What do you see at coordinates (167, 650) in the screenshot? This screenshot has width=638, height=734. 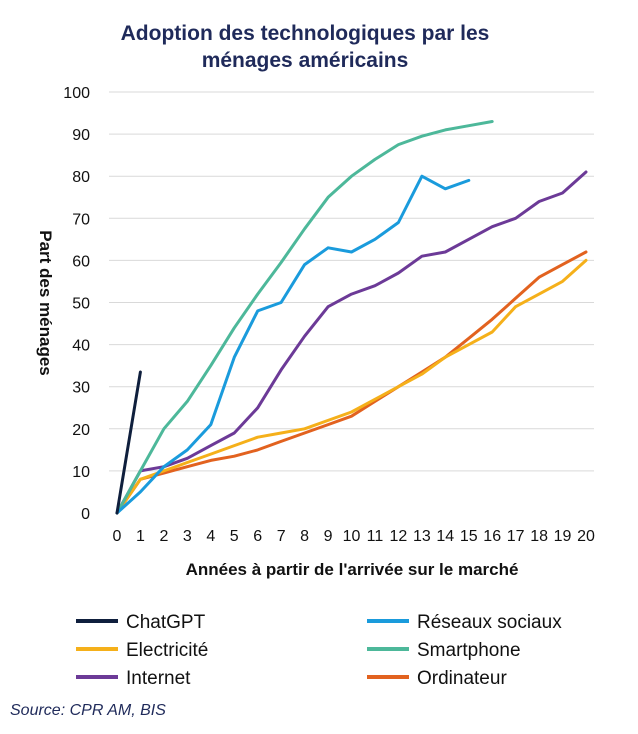 I see `legend-label-electricite: Electricité` at bounding box center [167, 650].